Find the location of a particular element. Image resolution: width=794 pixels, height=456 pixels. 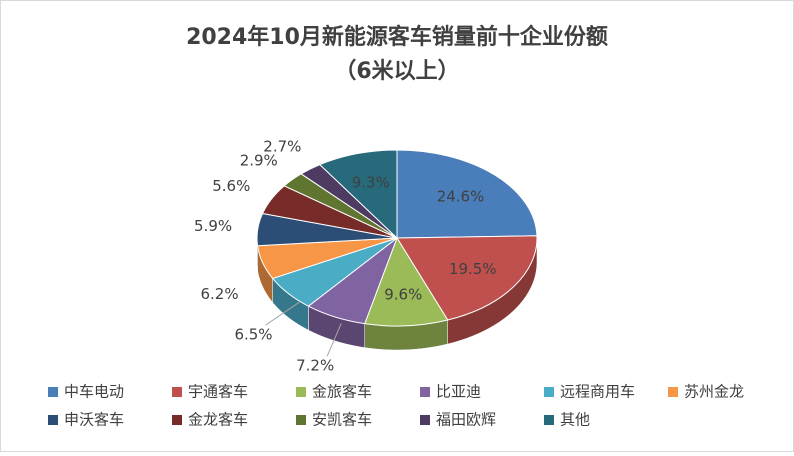

data-label: 2.9% is located at coordinates (259, 160).